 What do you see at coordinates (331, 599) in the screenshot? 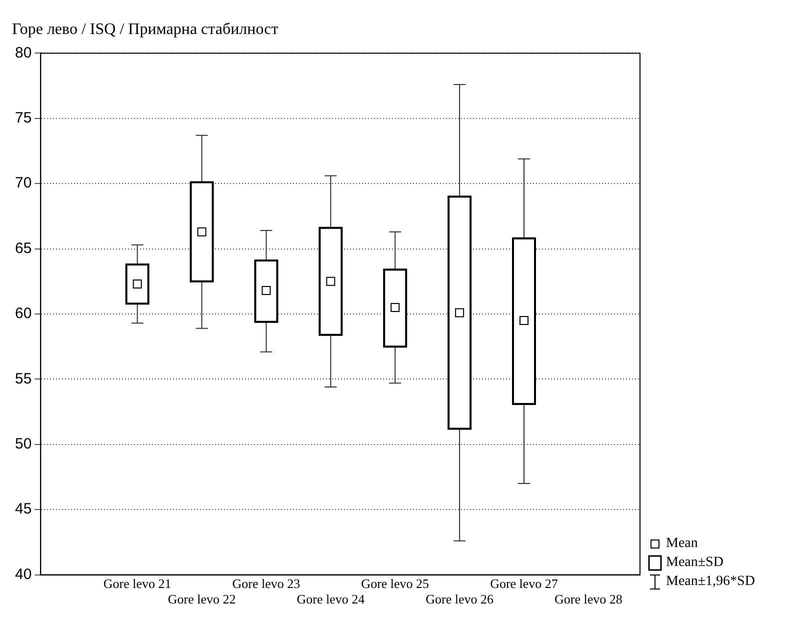
I see `x-tick-label: Gore levo 24` at bounding box center [331, 599].